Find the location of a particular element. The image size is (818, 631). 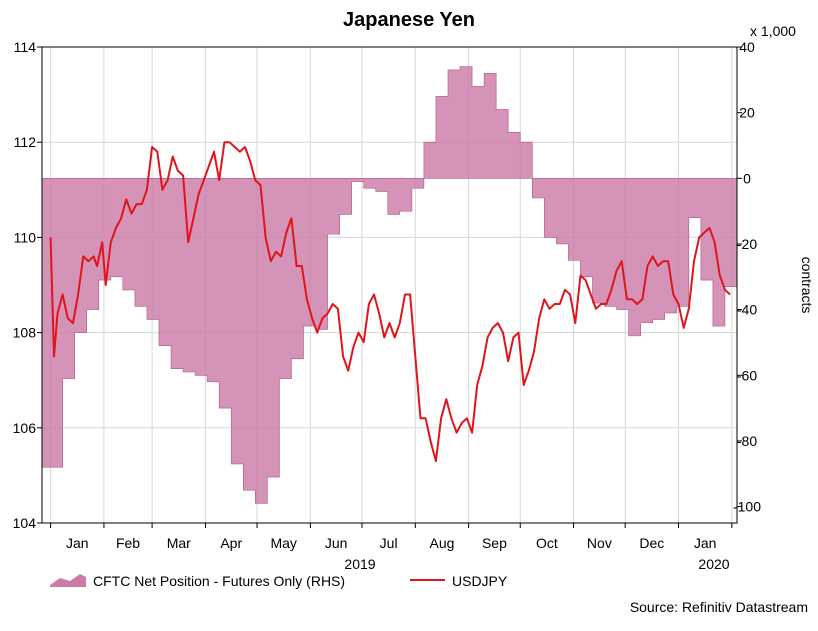

x-tick-label: Oct is located at coordinates (547, 543).